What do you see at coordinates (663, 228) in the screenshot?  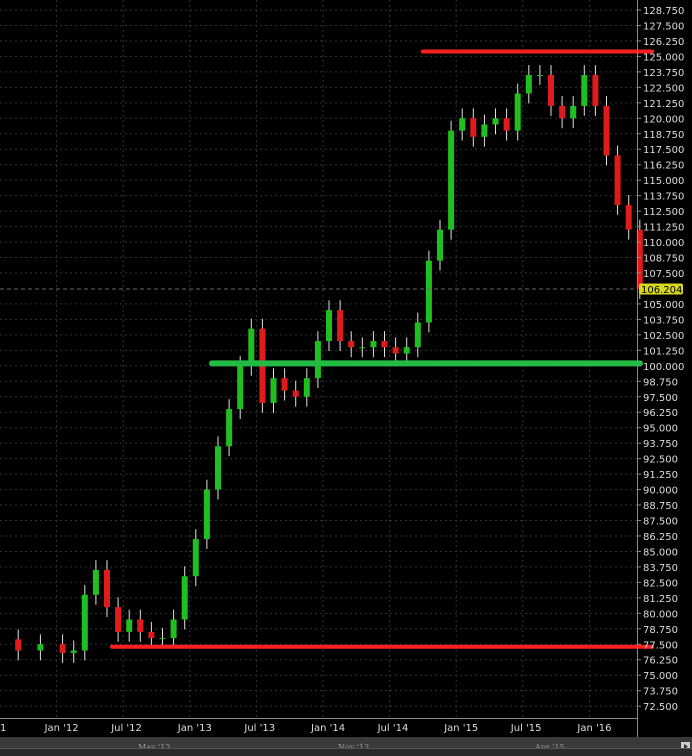 I see `y-tick-label: 111.250` at bounding box center [663, 228].